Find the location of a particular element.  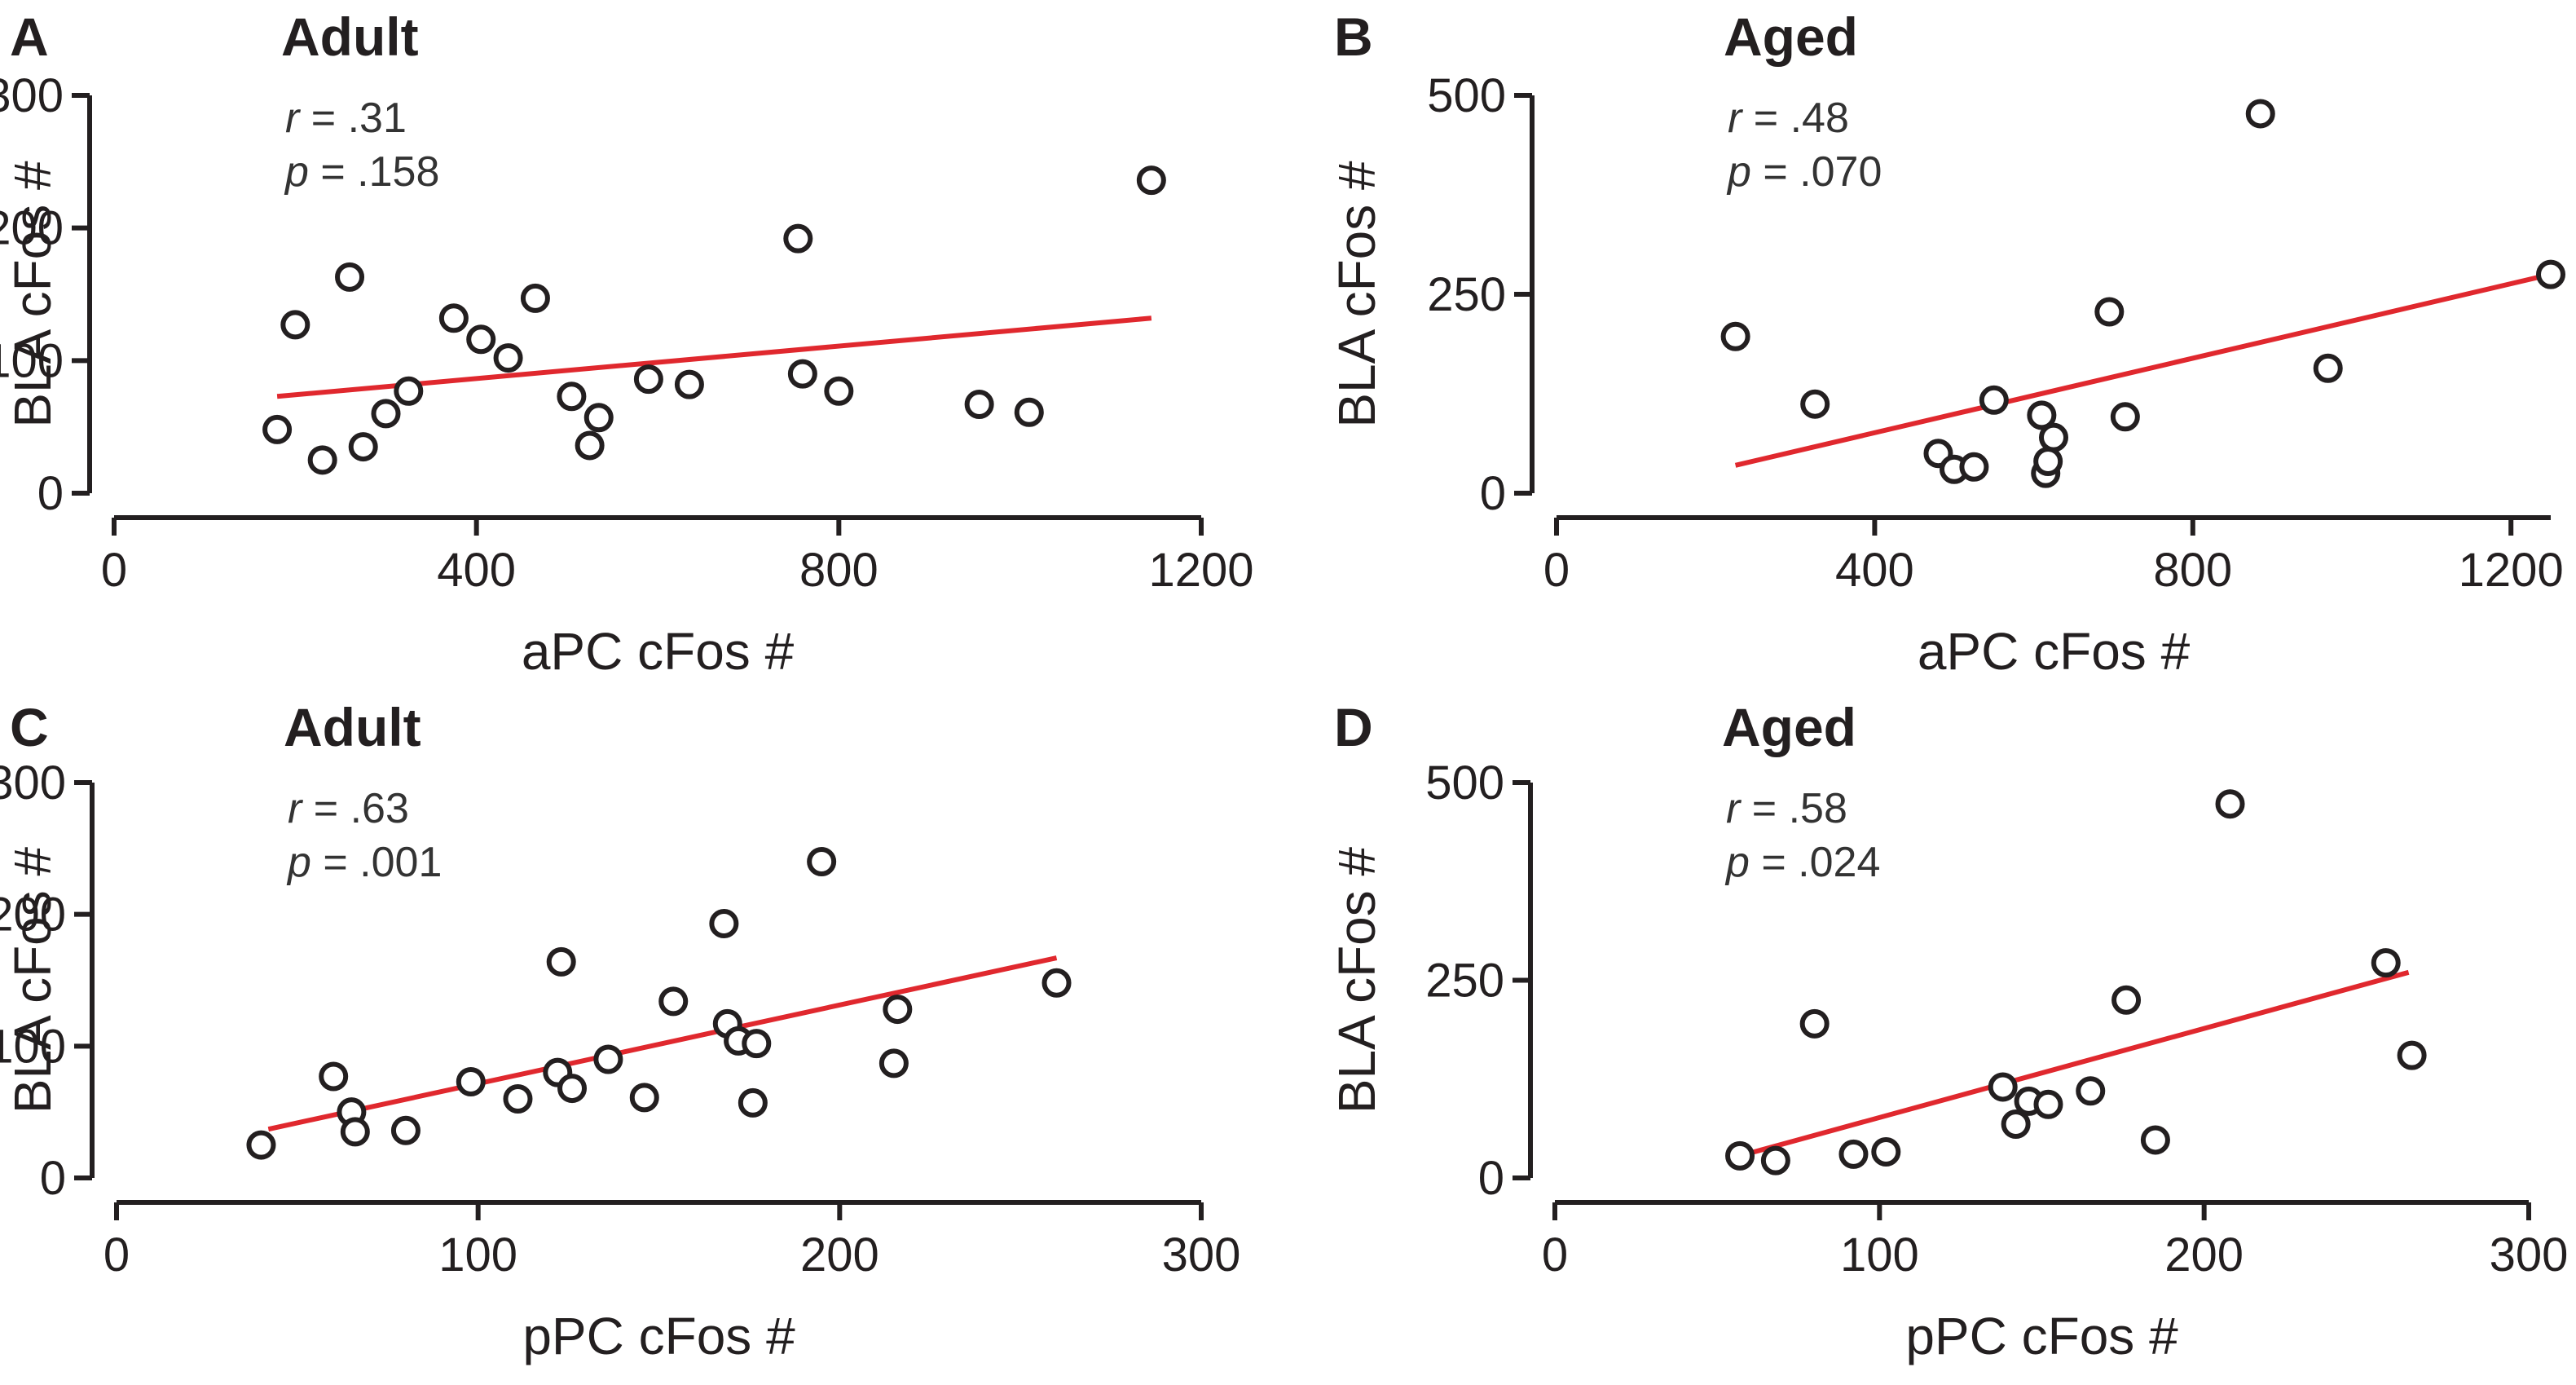

y-tick-label: 250 is located at coordinates (1464, 981).